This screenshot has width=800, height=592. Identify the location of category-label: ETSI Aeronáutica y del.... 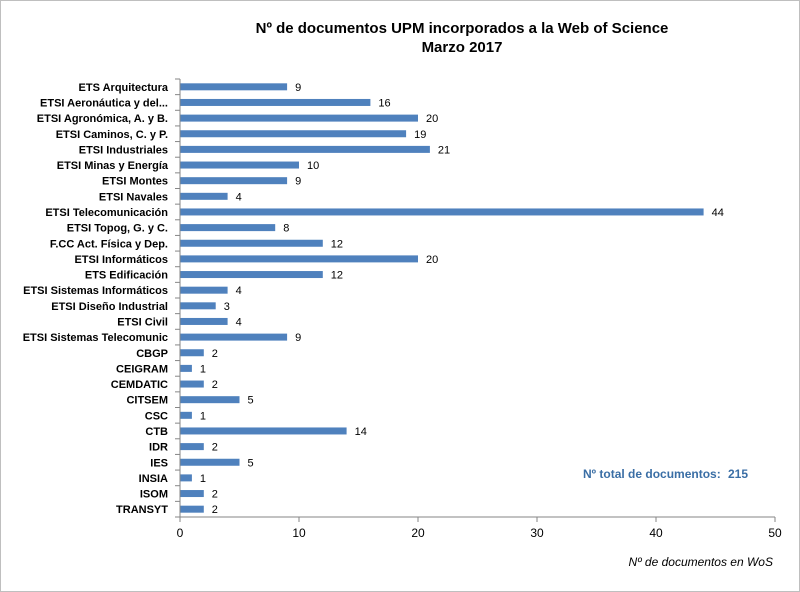
(104, 103).